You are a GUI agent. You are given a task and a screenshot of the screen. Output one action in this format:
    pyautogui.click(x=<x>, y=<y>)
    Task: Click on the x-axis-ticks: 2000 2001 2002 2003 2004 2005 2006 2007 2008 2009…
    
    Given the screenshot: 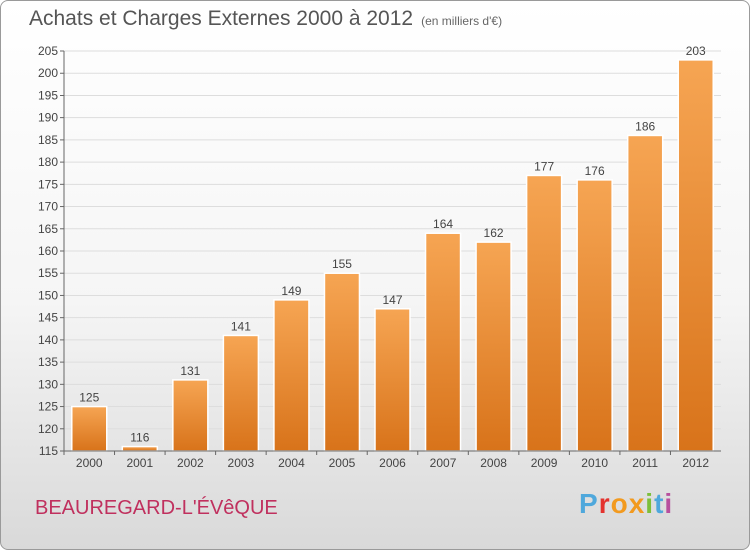 What is the action you would take?
    pyautogui.click(x=386, y=460)
    